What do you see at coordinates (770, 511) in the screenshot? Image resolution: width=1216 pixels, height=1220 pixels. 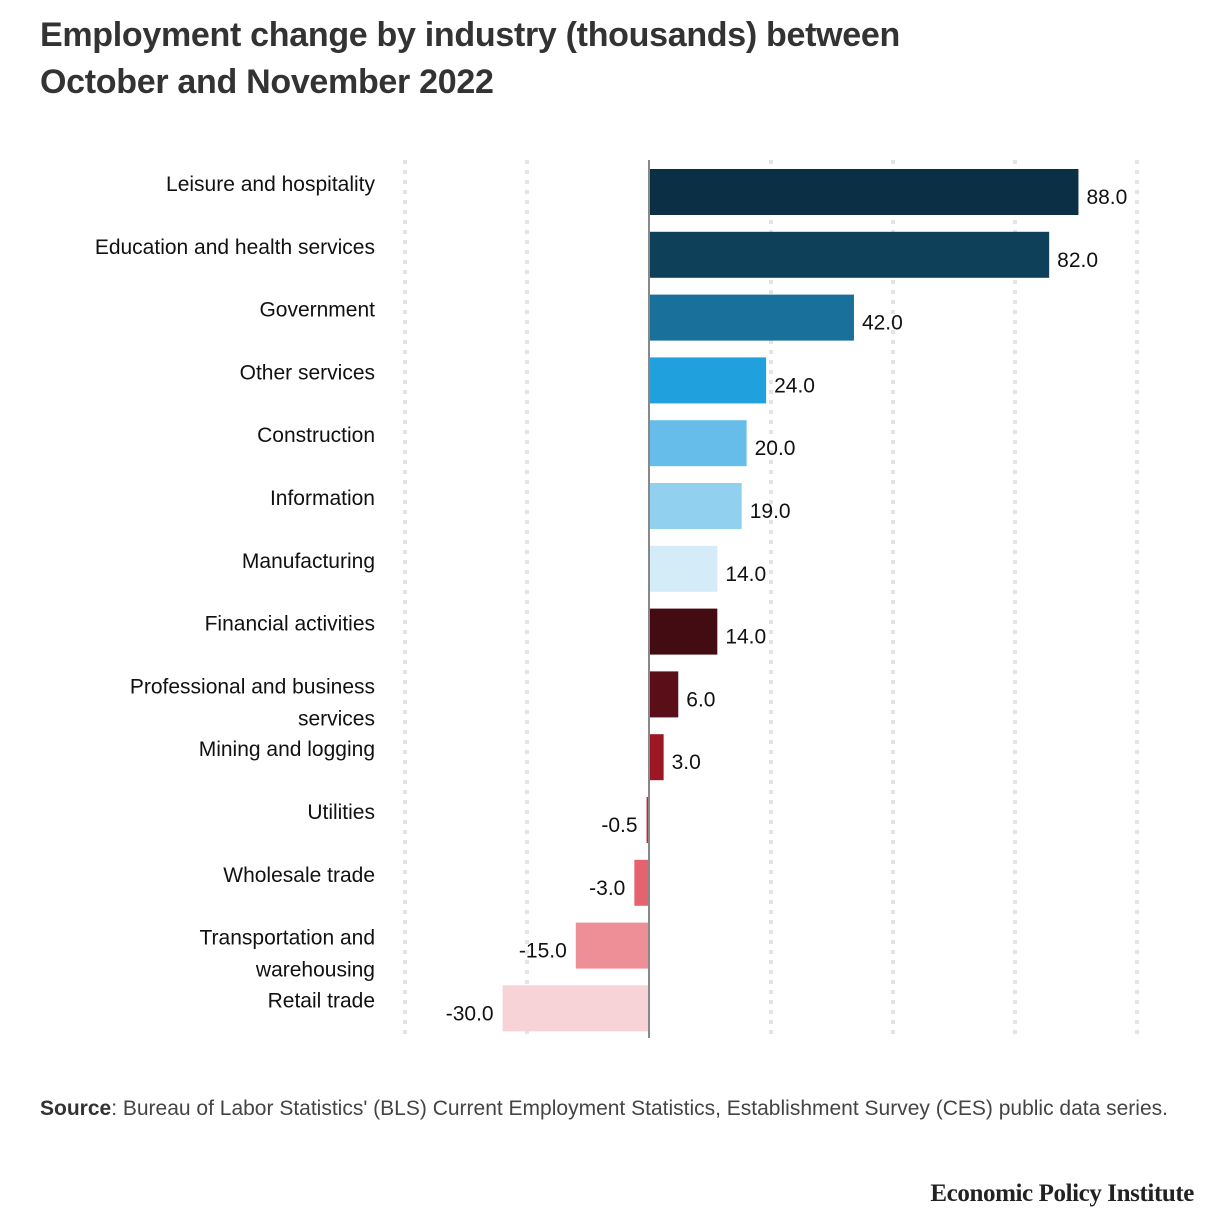 I see `value-label: 19.0` at bounding box center [770, 511].